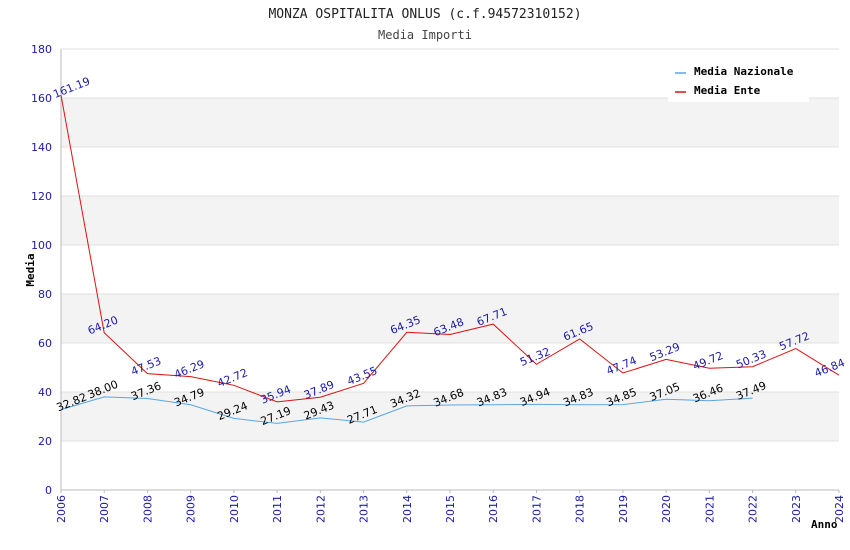  Describe the element at coordinates (277, 509) in the screenshot. I see `x-tick-label: 2011` at that location.